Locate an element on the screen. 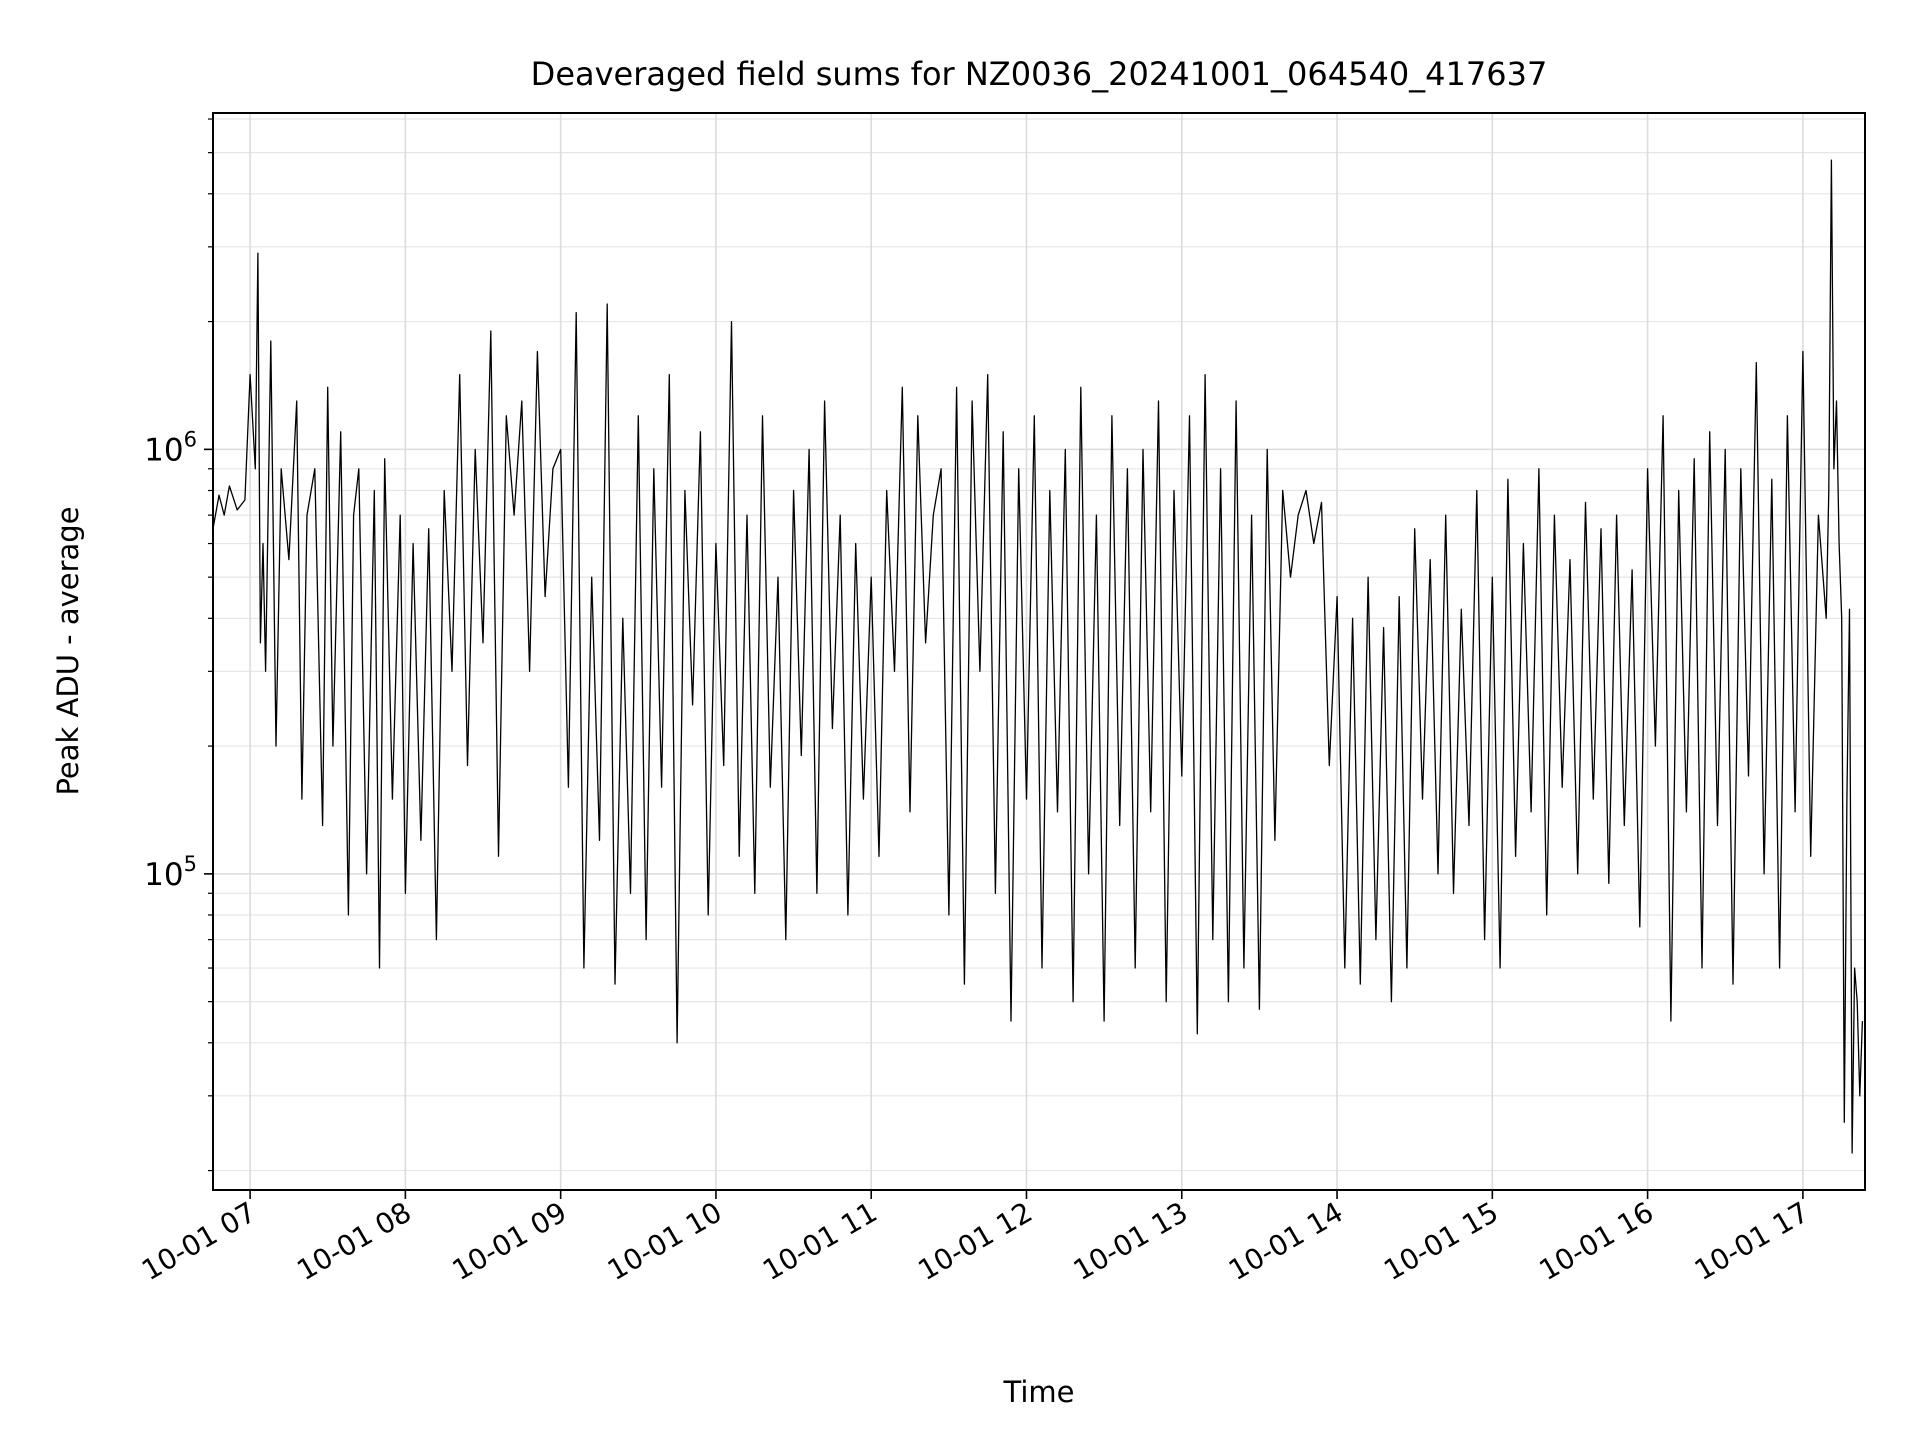 The width and height of the screenshot is (1920, 1440). x-tick-label: 10-01 16 is located at coordinates (1597, 1241).